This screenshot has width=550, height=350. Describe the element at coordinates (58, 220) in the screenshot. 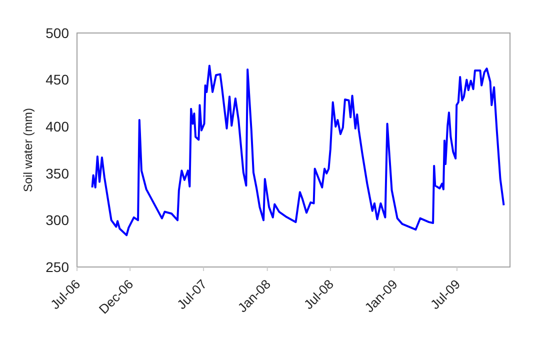

I see `y-tick-label: 300` at that location.